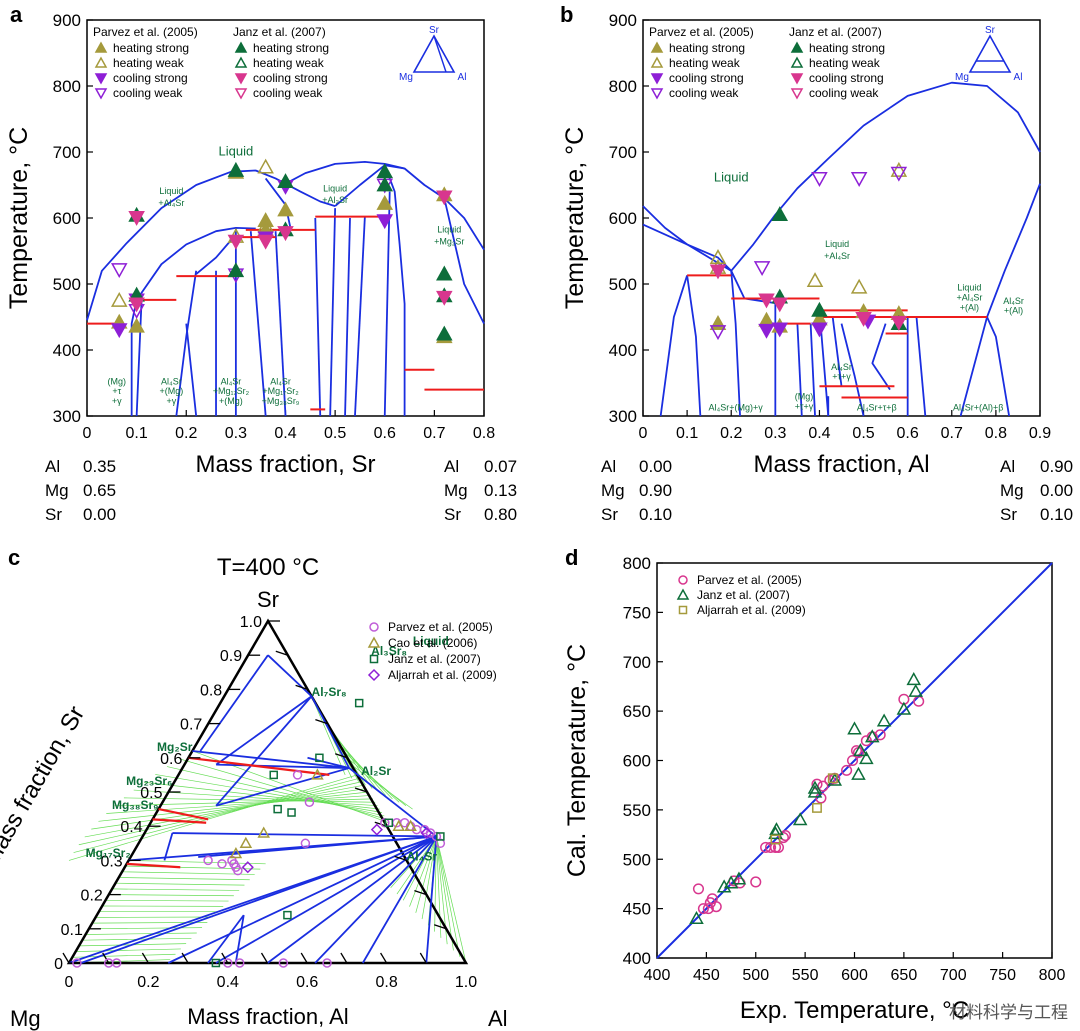 The image size is (1080, 1031). What do you see at coordinates (683, 594) in the screenshot?
I see `legend-marker-d` at bounding box center [683, 594].